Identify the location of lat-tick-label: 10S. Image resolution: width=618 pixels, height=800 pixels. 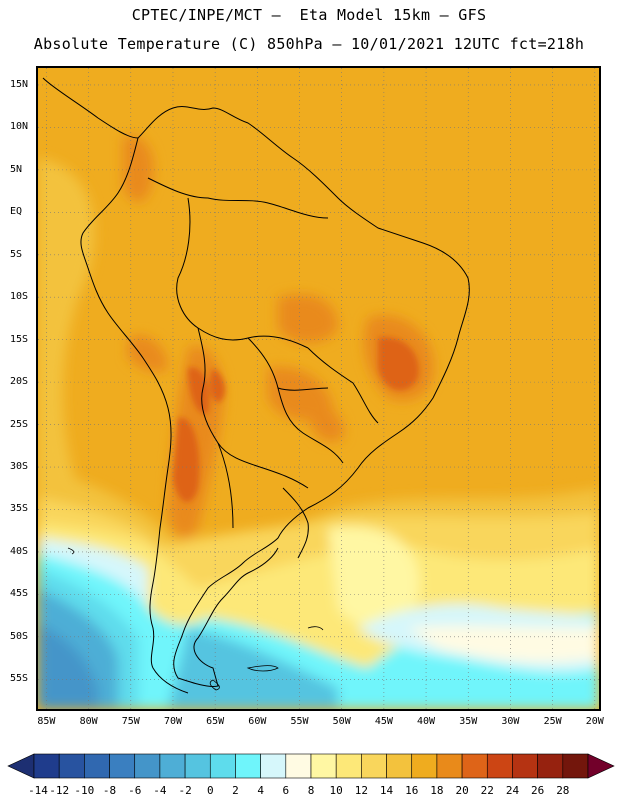
(19, 297).